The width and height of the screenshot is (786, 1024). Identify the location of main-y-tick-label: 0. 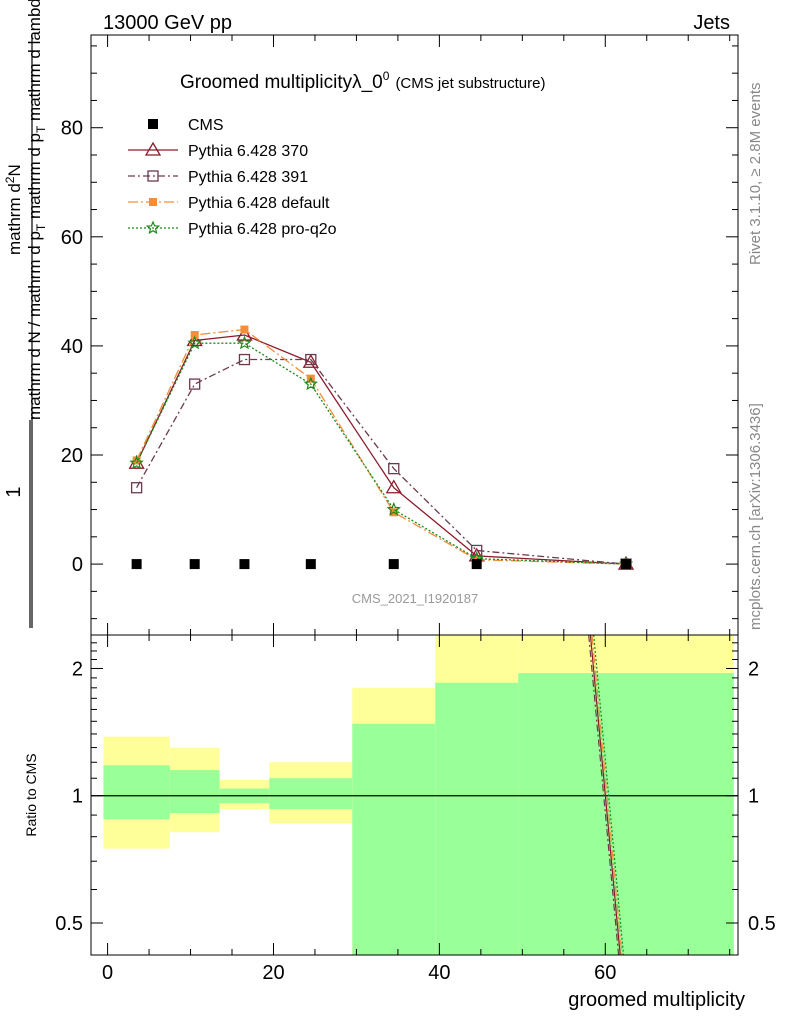
(77, 565).